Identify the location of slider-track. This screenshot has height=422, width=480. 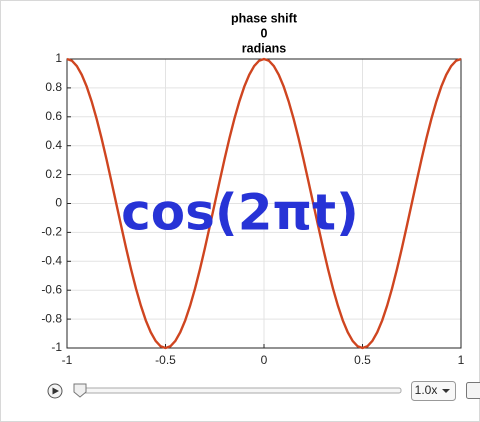
(238, 390).